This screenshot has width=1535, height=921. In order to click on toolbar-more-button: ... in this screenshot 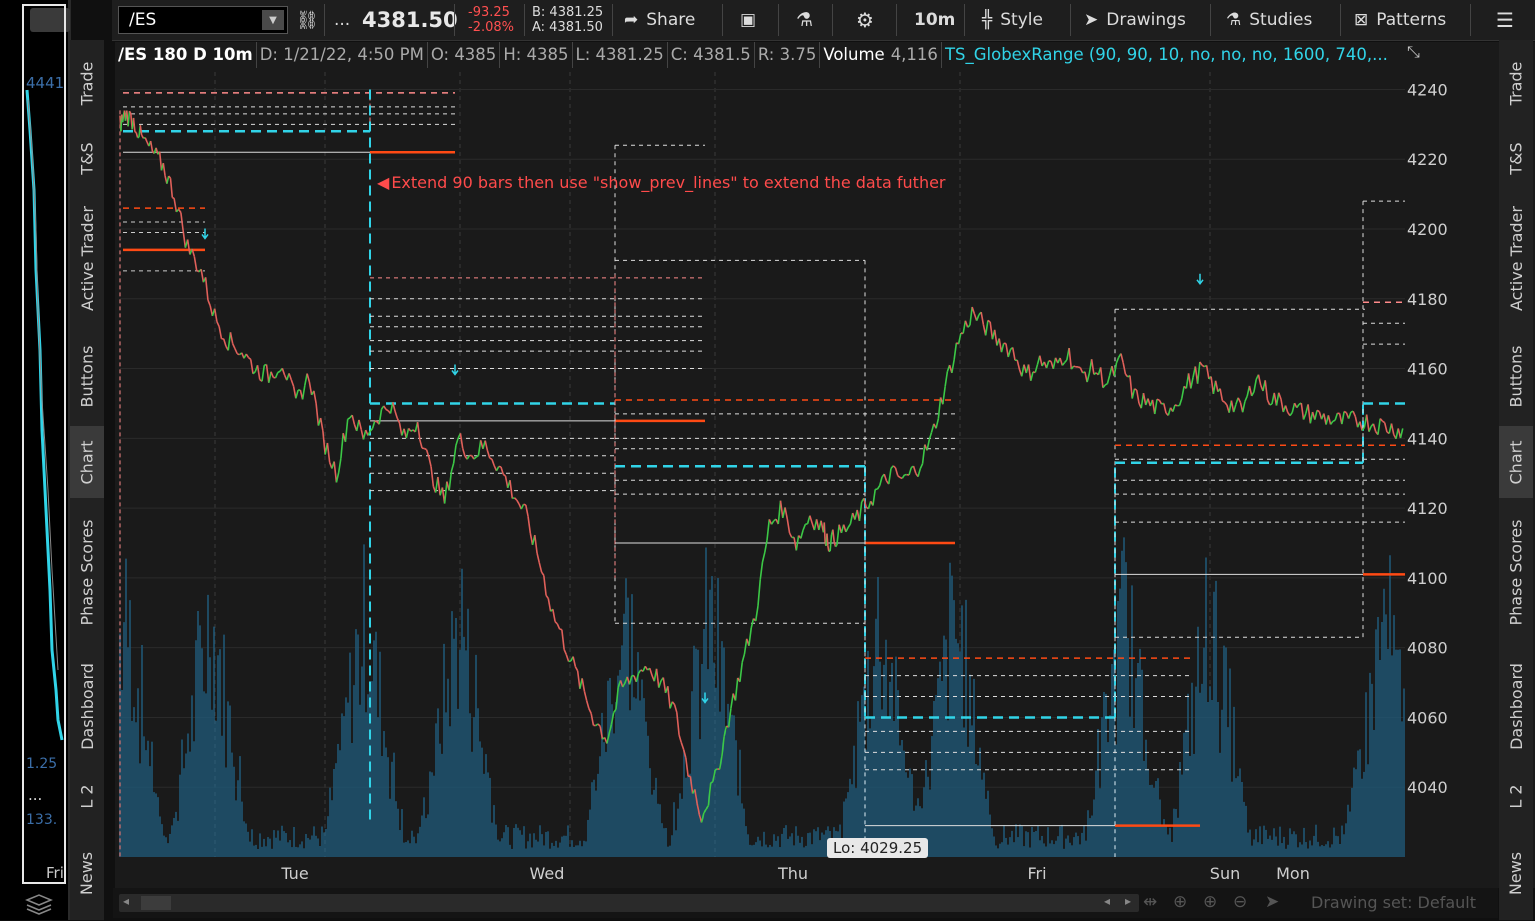, I will do `click(342, 20)`.